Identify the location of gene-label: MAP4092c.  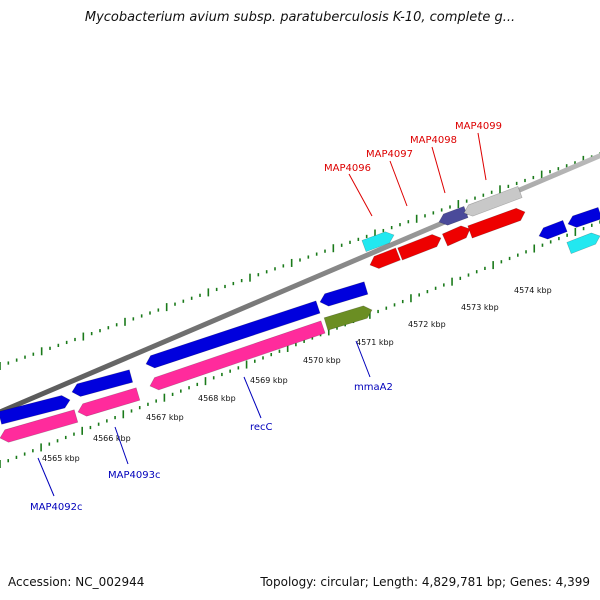
(56, 507).